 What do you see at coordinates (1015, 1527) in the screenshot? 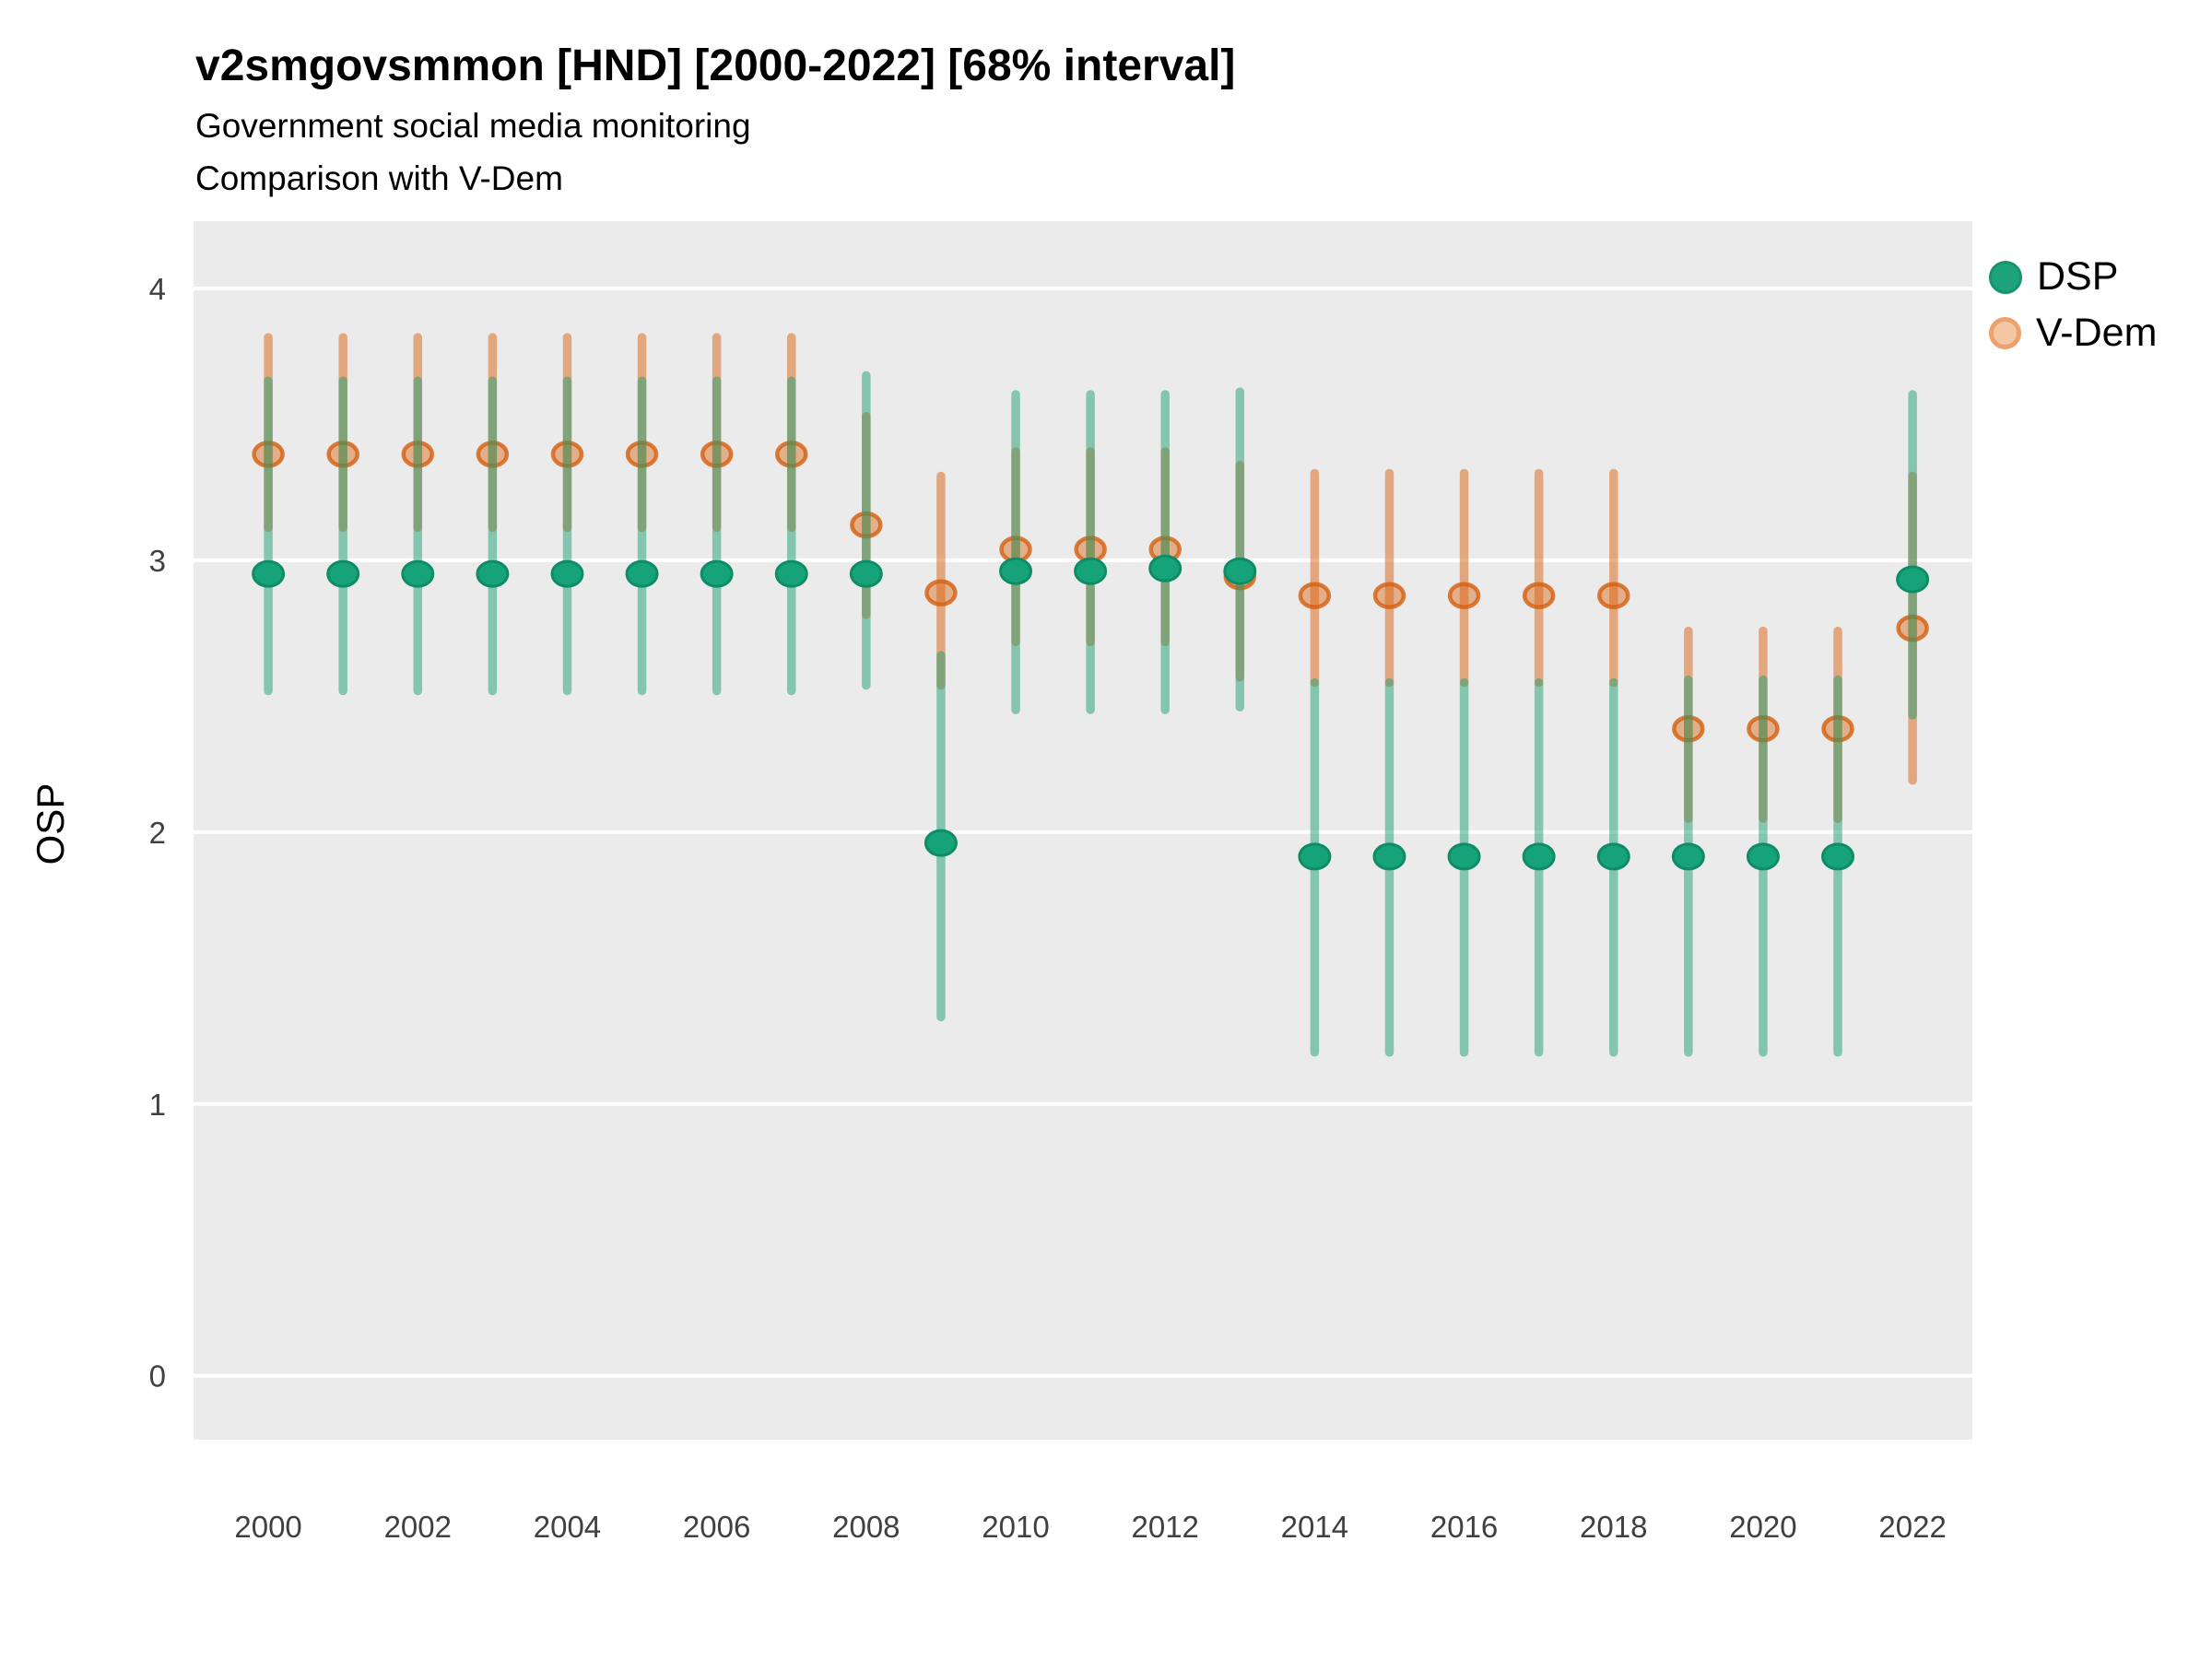
I see `x-tick-label: 2010` at bounding box center [1015, 1527].